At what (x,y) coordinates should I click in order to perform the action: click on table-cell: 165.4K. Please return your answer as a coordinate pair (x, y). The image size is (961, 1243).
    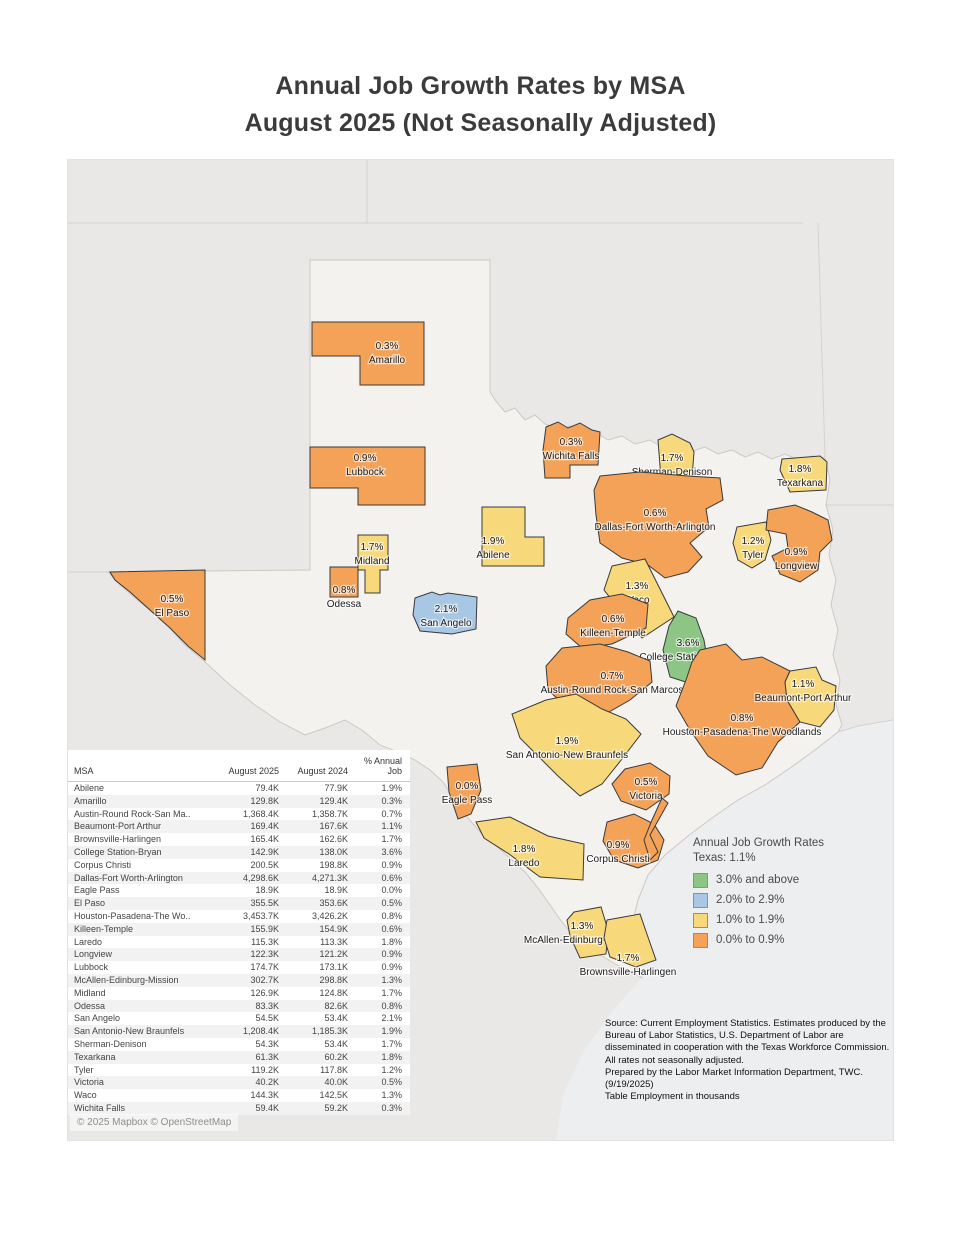
    Looking at the image, I should click on (264, 839).